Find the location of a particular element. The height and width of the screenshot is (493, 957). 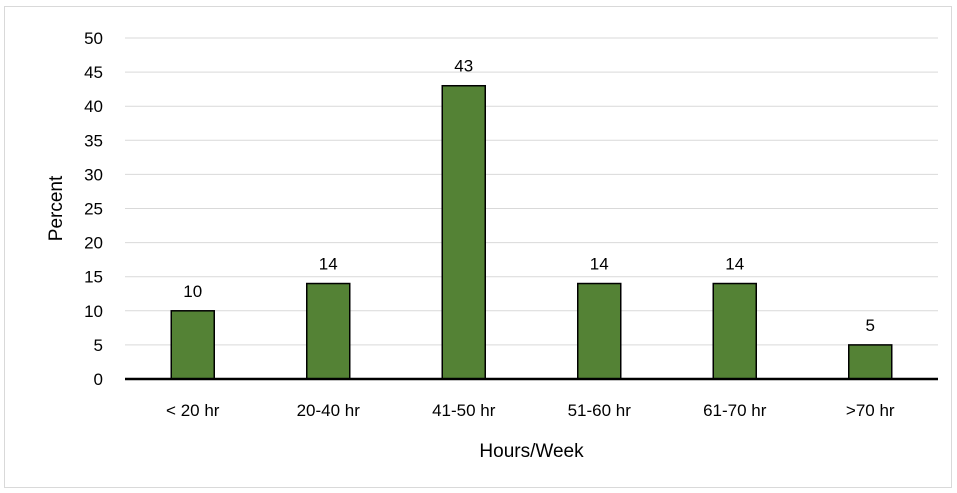

y-tick-label: 35 is located at coordinates (93, 140).